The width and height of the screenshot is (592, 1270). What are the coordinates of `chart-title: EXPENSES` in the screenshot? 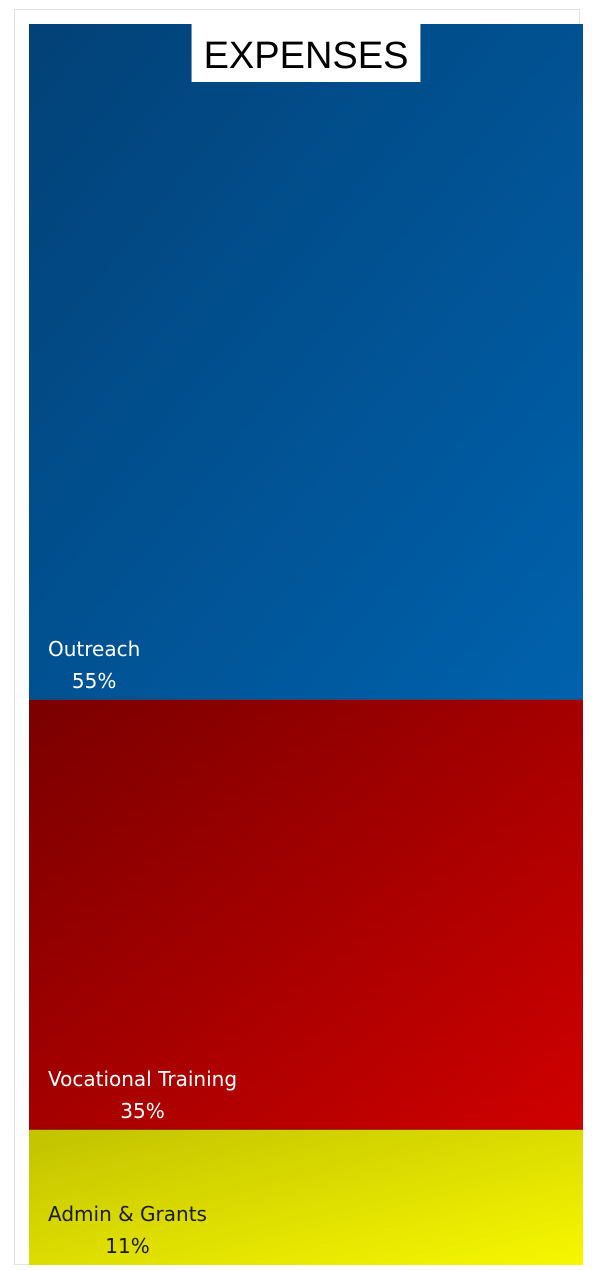 It's located at (306, 56).